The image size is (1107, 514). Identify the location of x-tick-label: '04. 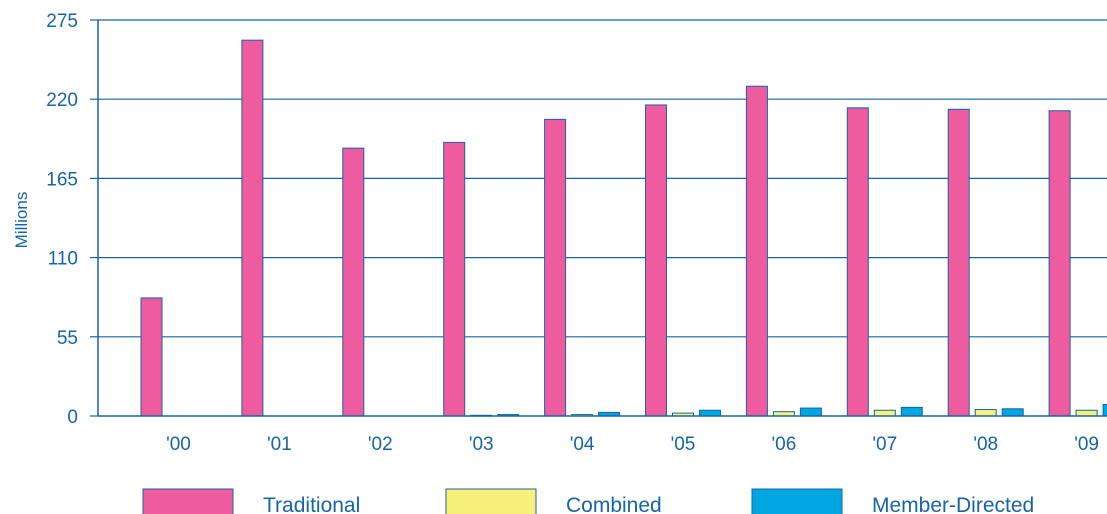
(582, 444).